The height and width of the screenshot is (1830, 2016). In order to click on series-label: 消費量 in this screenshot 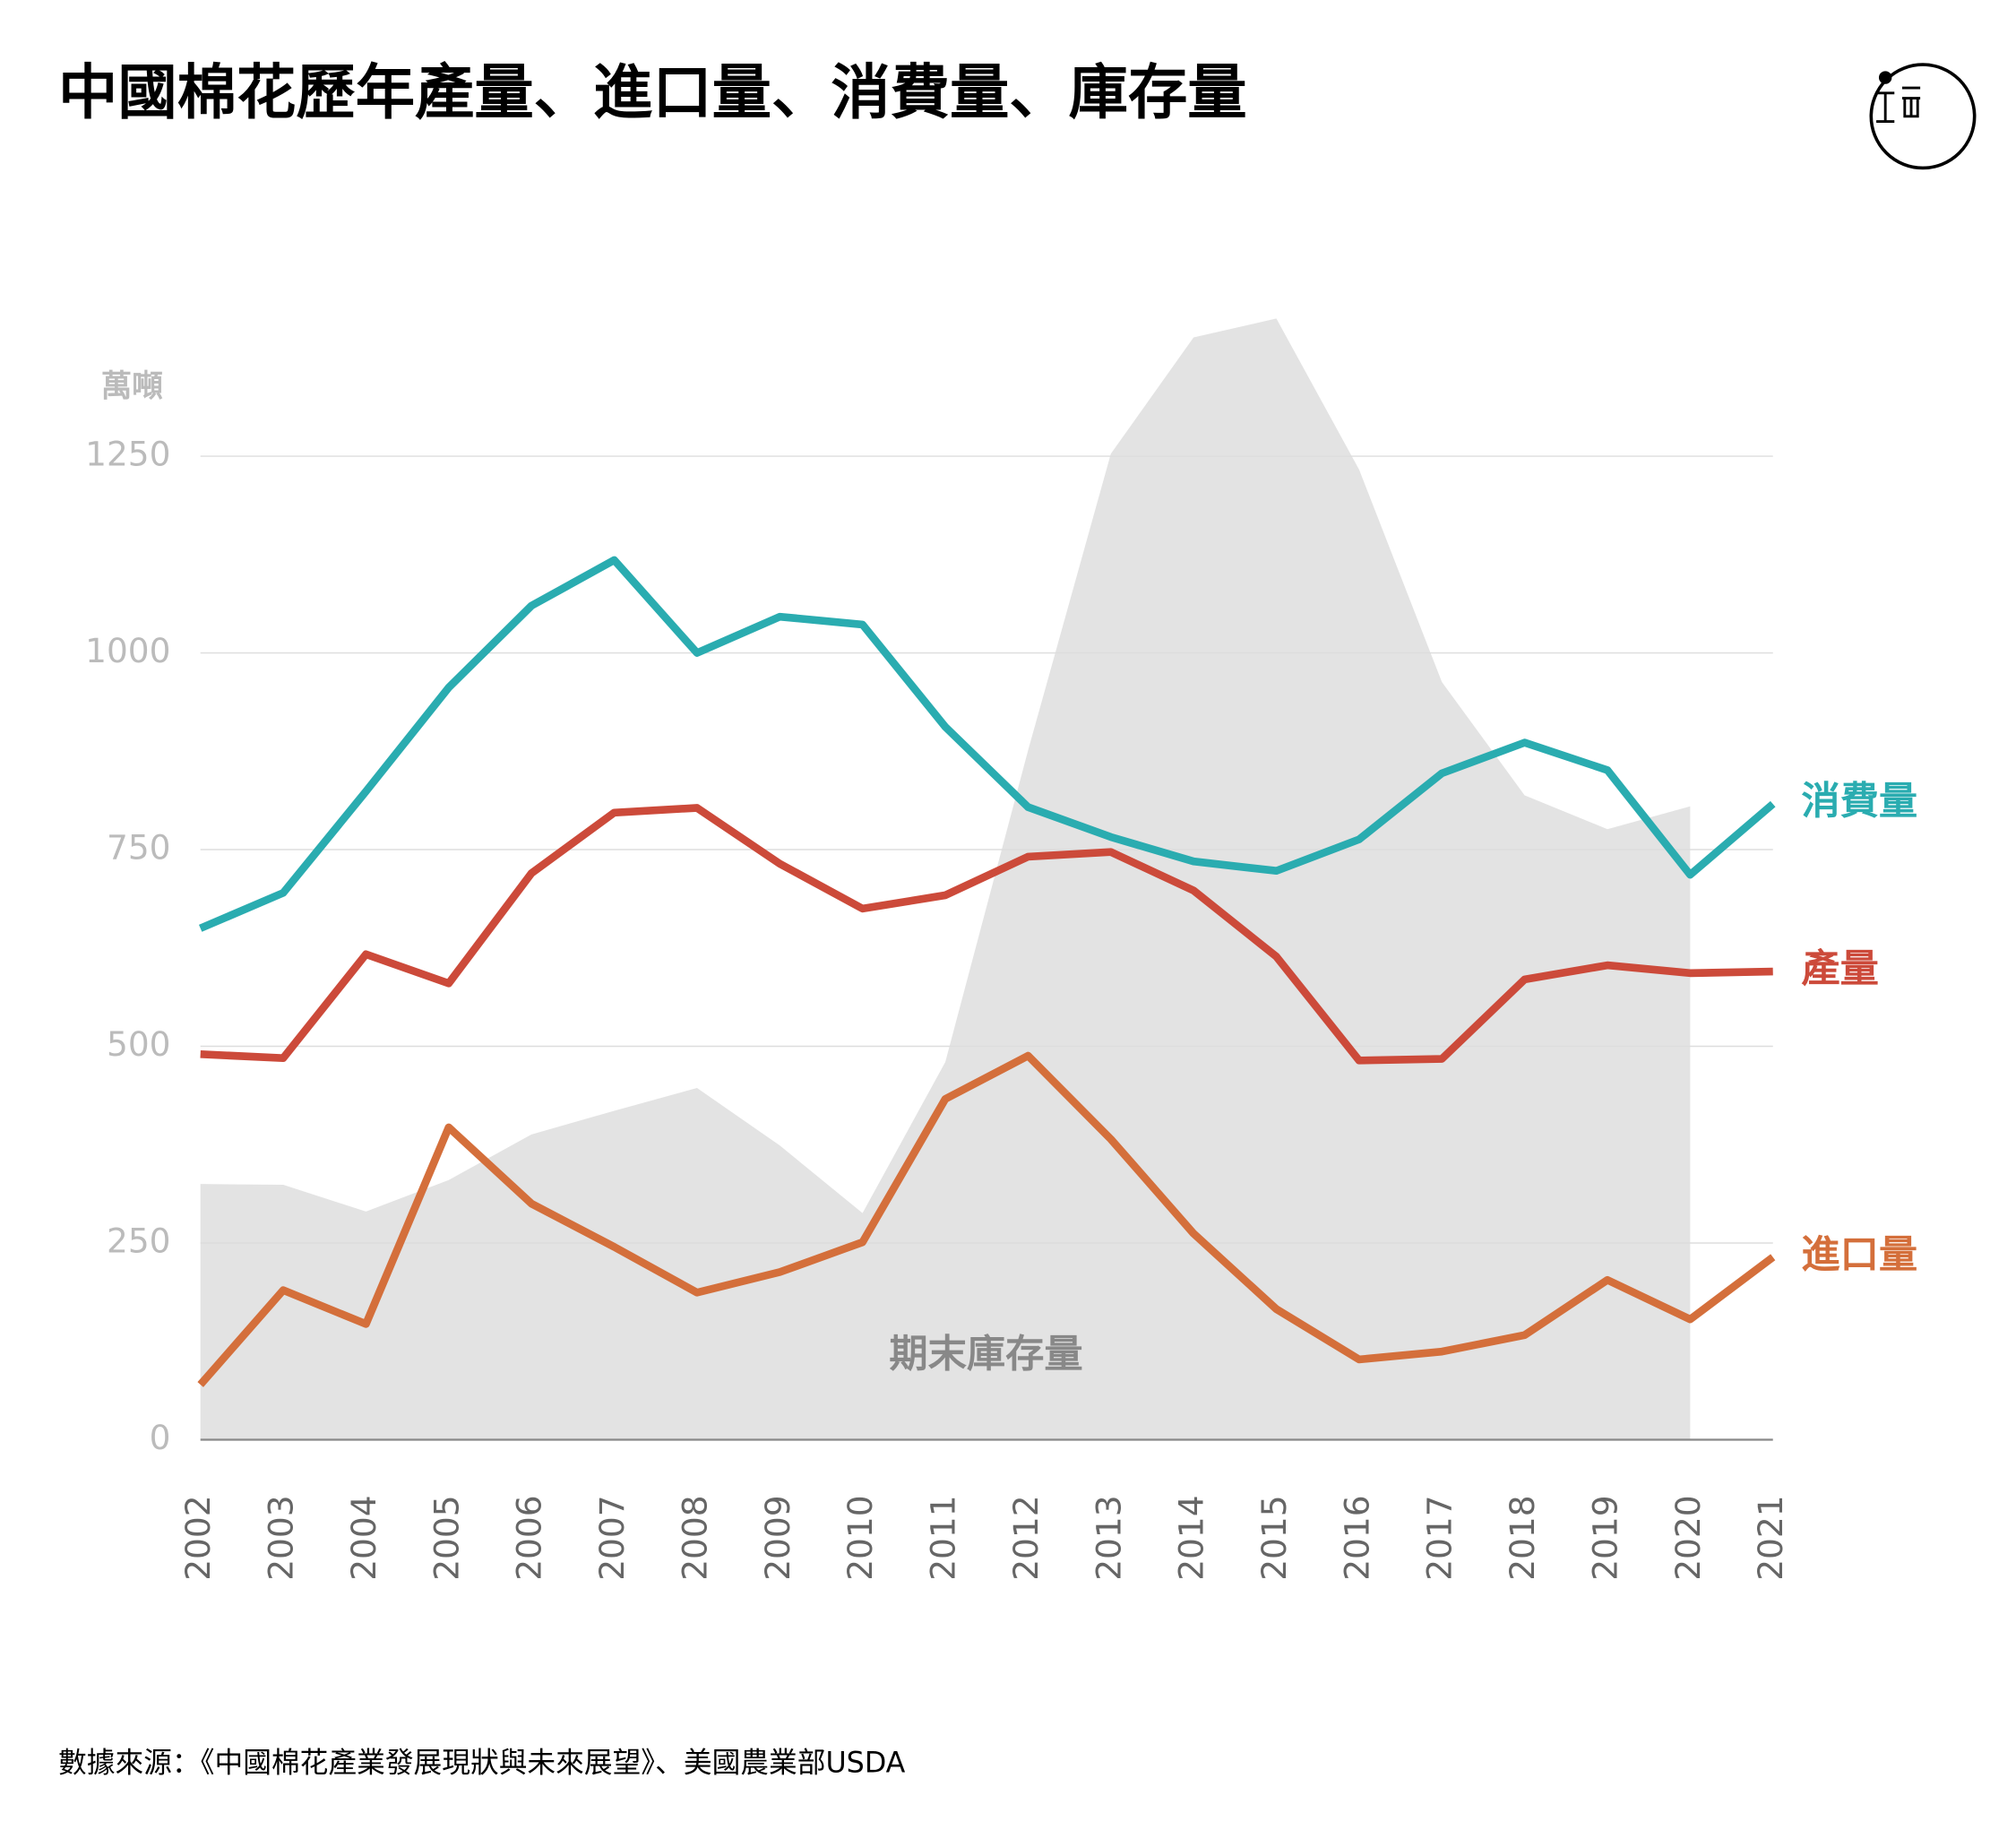, I will do `click(1859, 802)`.